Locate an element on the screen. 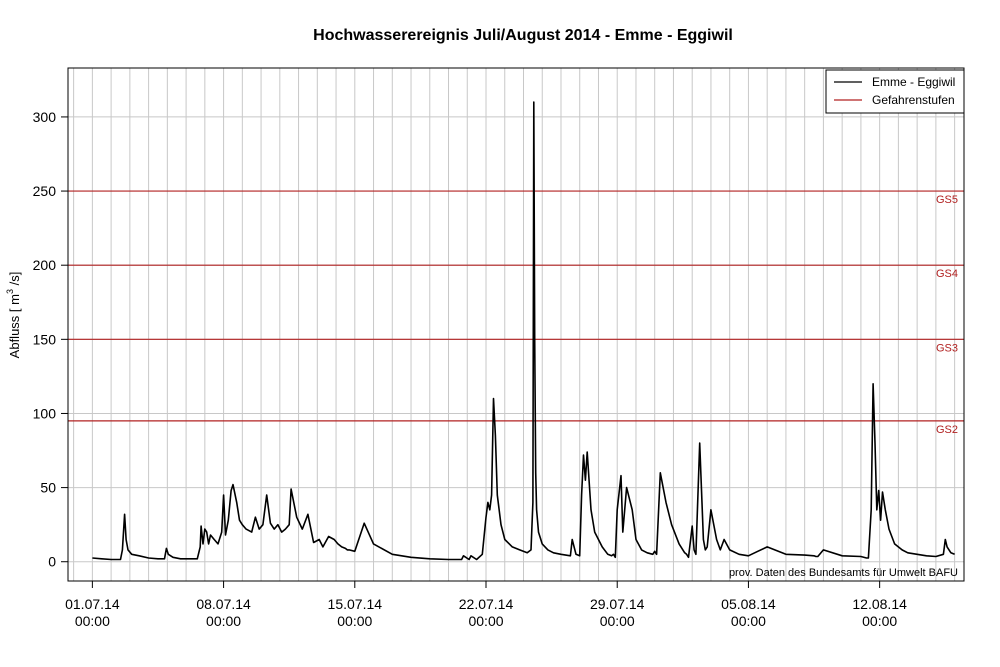  y-tick-label: 200 is located at coordinates (45, 265).